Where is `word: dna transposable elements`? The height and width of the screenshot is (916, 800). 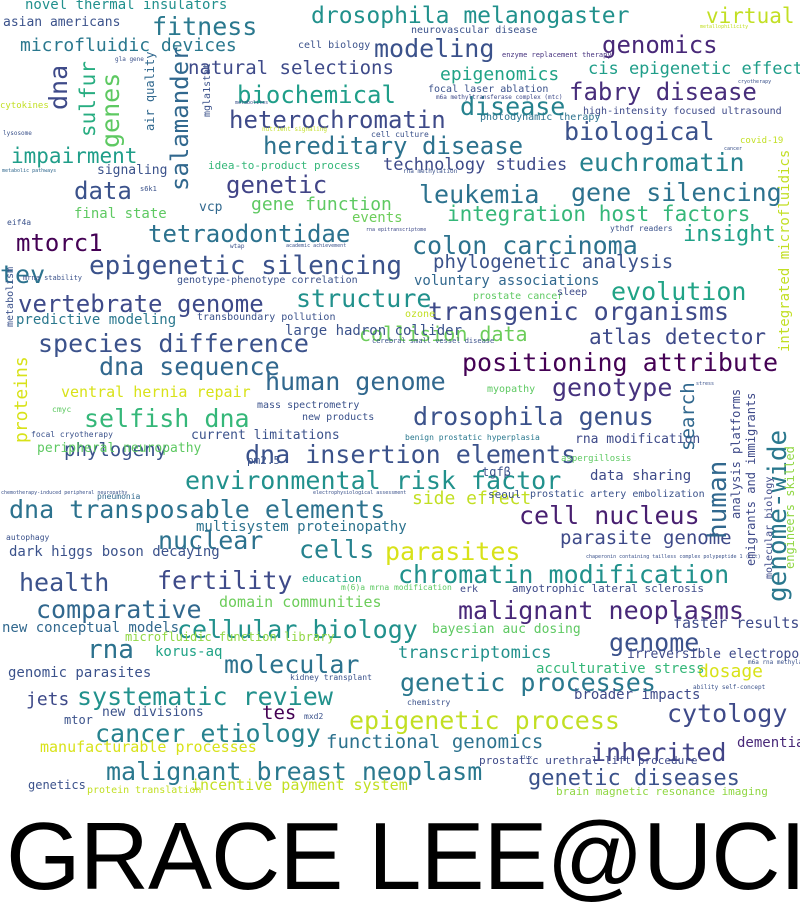 word: dna transposable elements is located at coordinates (197, 509).